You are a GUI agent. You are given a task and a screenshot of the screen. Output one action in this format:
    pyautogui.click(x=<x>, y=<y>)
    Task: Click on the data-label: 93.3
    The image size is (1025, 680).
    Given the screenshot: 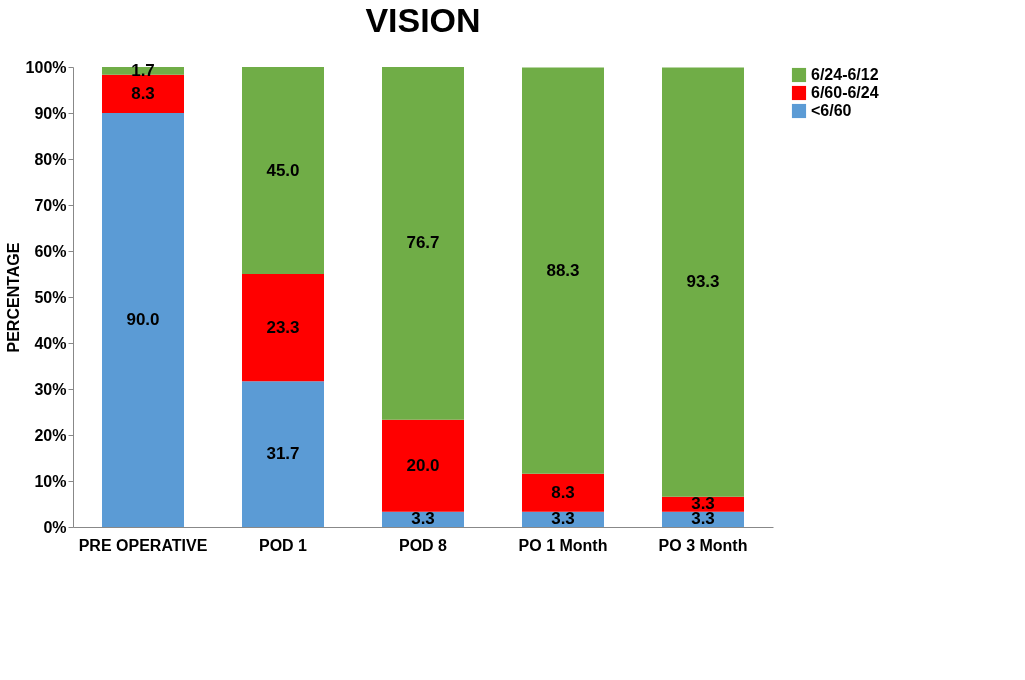 What is the action you would take?
    pyautogui.click(x=703, y=282)
    